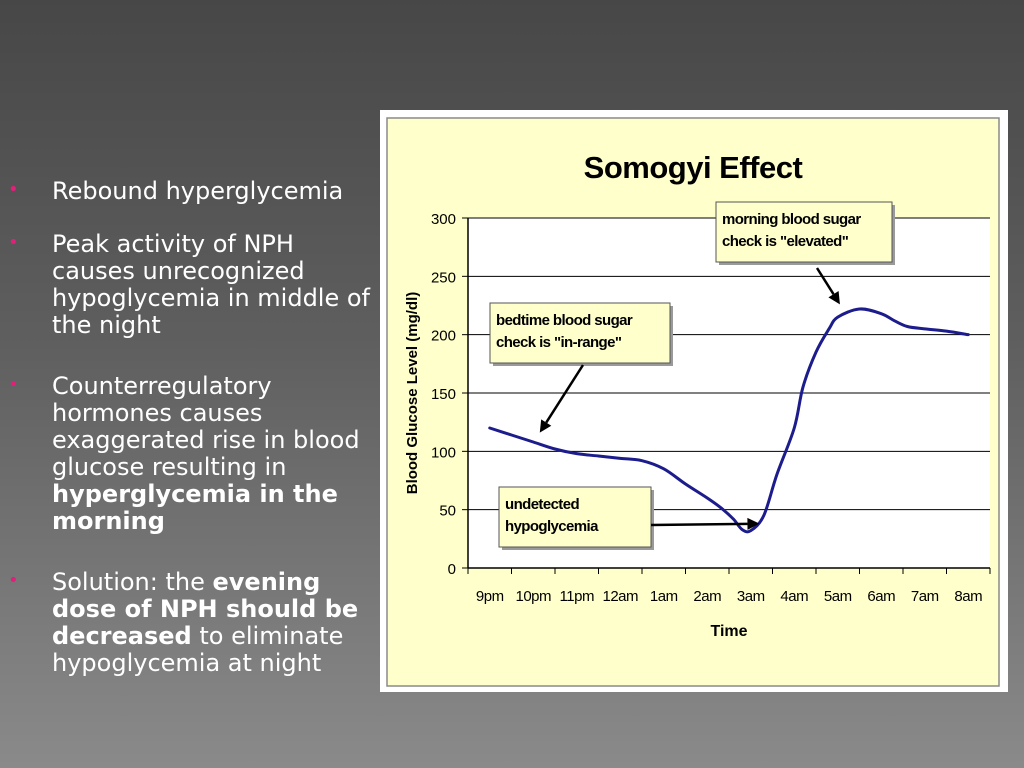  Describe the element at coordinates (443, 219) in the screenshot. I see `y-tick-label: 300` at that location.